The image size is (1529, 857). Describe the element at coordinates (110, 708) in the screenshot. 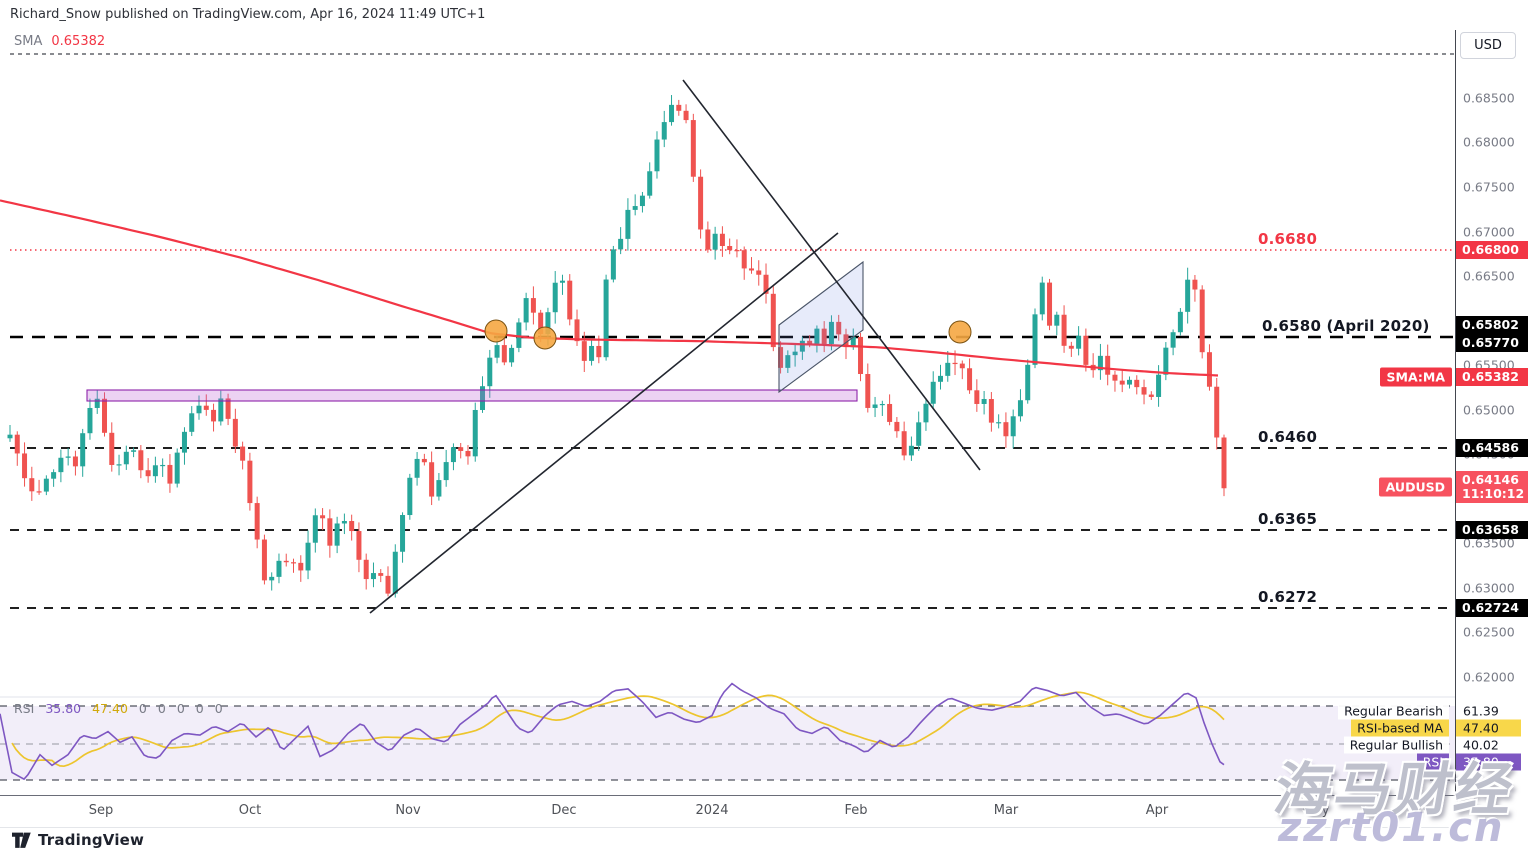

I see `rsi-legend-token: 47.40` at that location.